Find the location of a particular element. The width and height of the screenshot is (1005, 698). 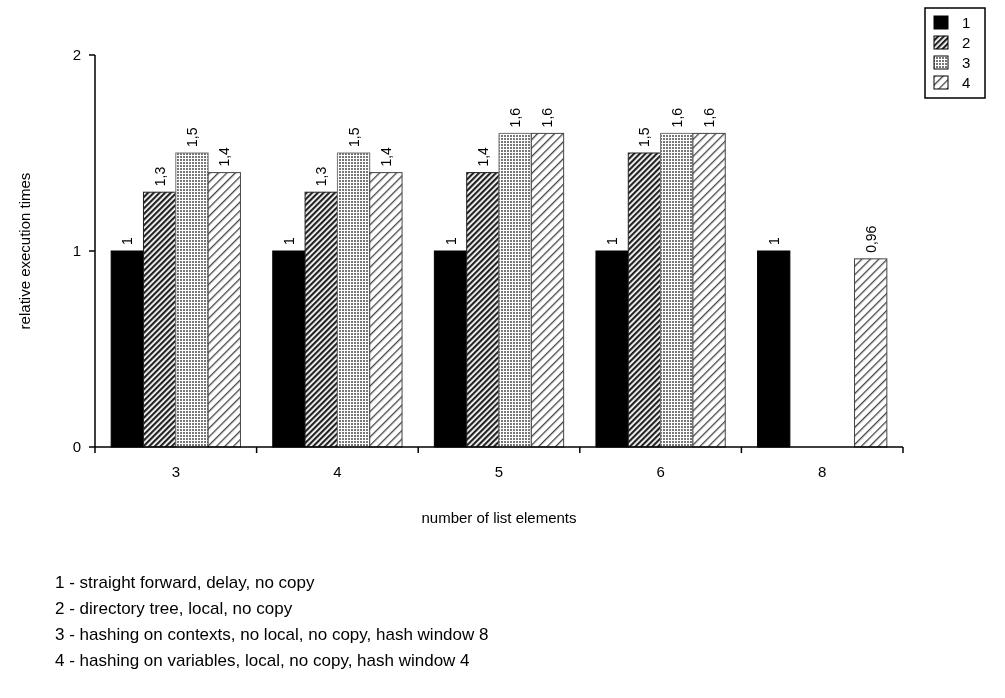

legend-label: 3 is located at coordinates (966, 62).